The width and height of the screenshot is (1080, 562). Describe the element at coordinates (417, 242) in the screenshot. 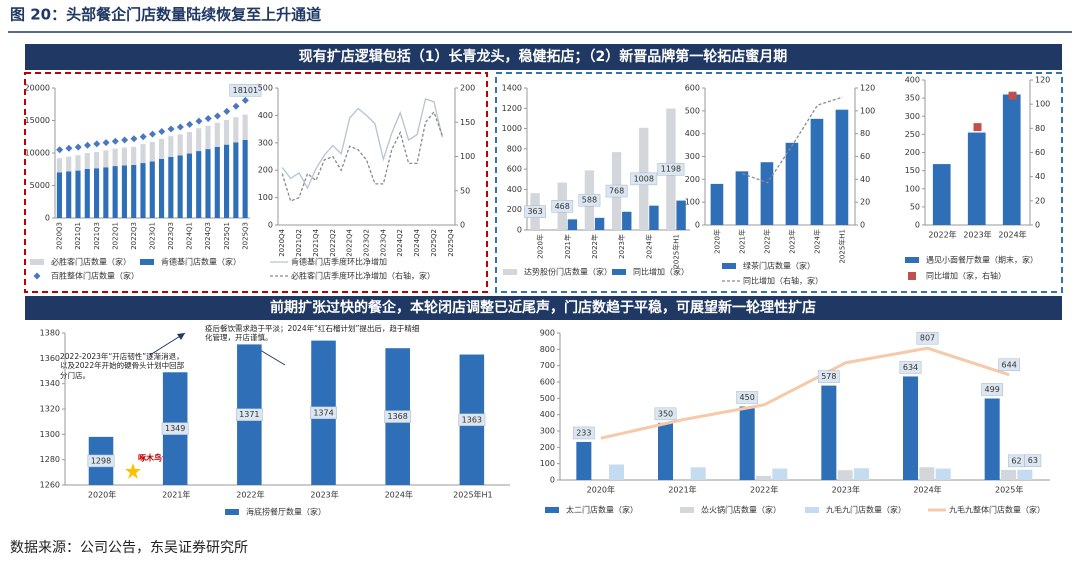

I see `x-tick-label: 2024Q4` at that location.